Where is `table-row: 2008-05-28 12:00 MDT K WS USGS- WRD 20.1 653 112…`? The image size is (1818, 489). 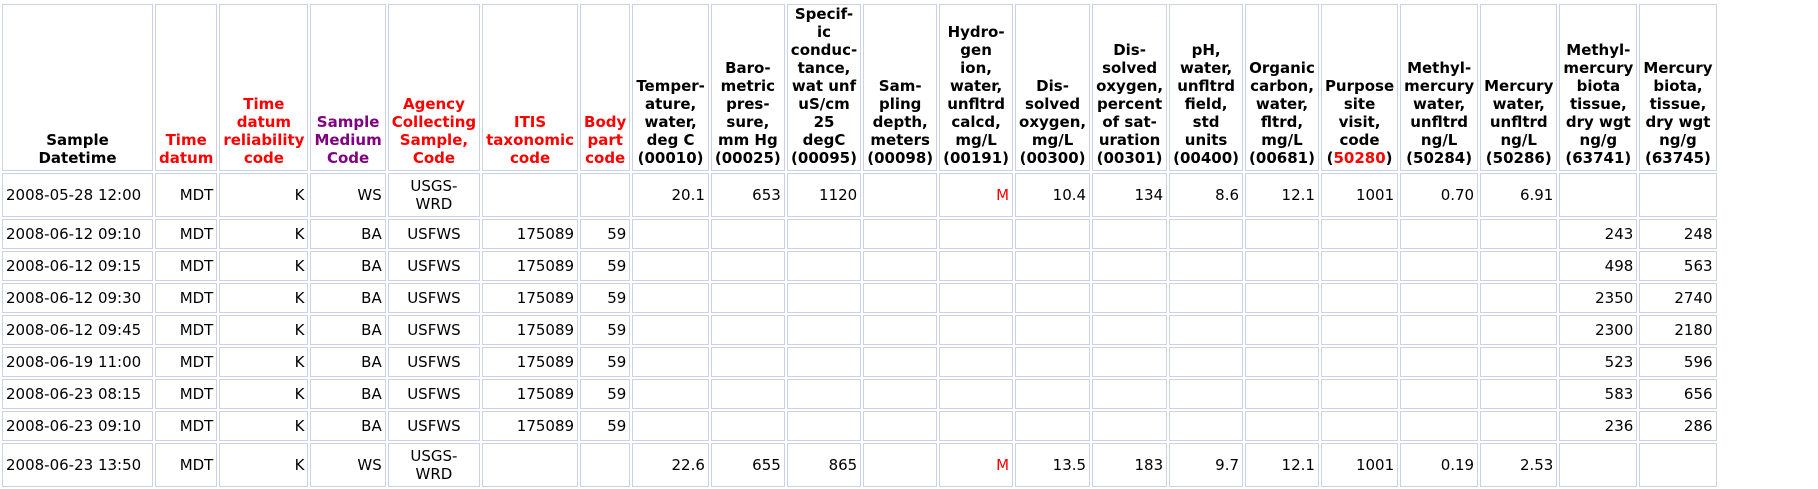
table-row: 2008-05-28 12:00 MDT K WS USGS- WRD 20.1 653 112… is located at coordinates (859, 195).